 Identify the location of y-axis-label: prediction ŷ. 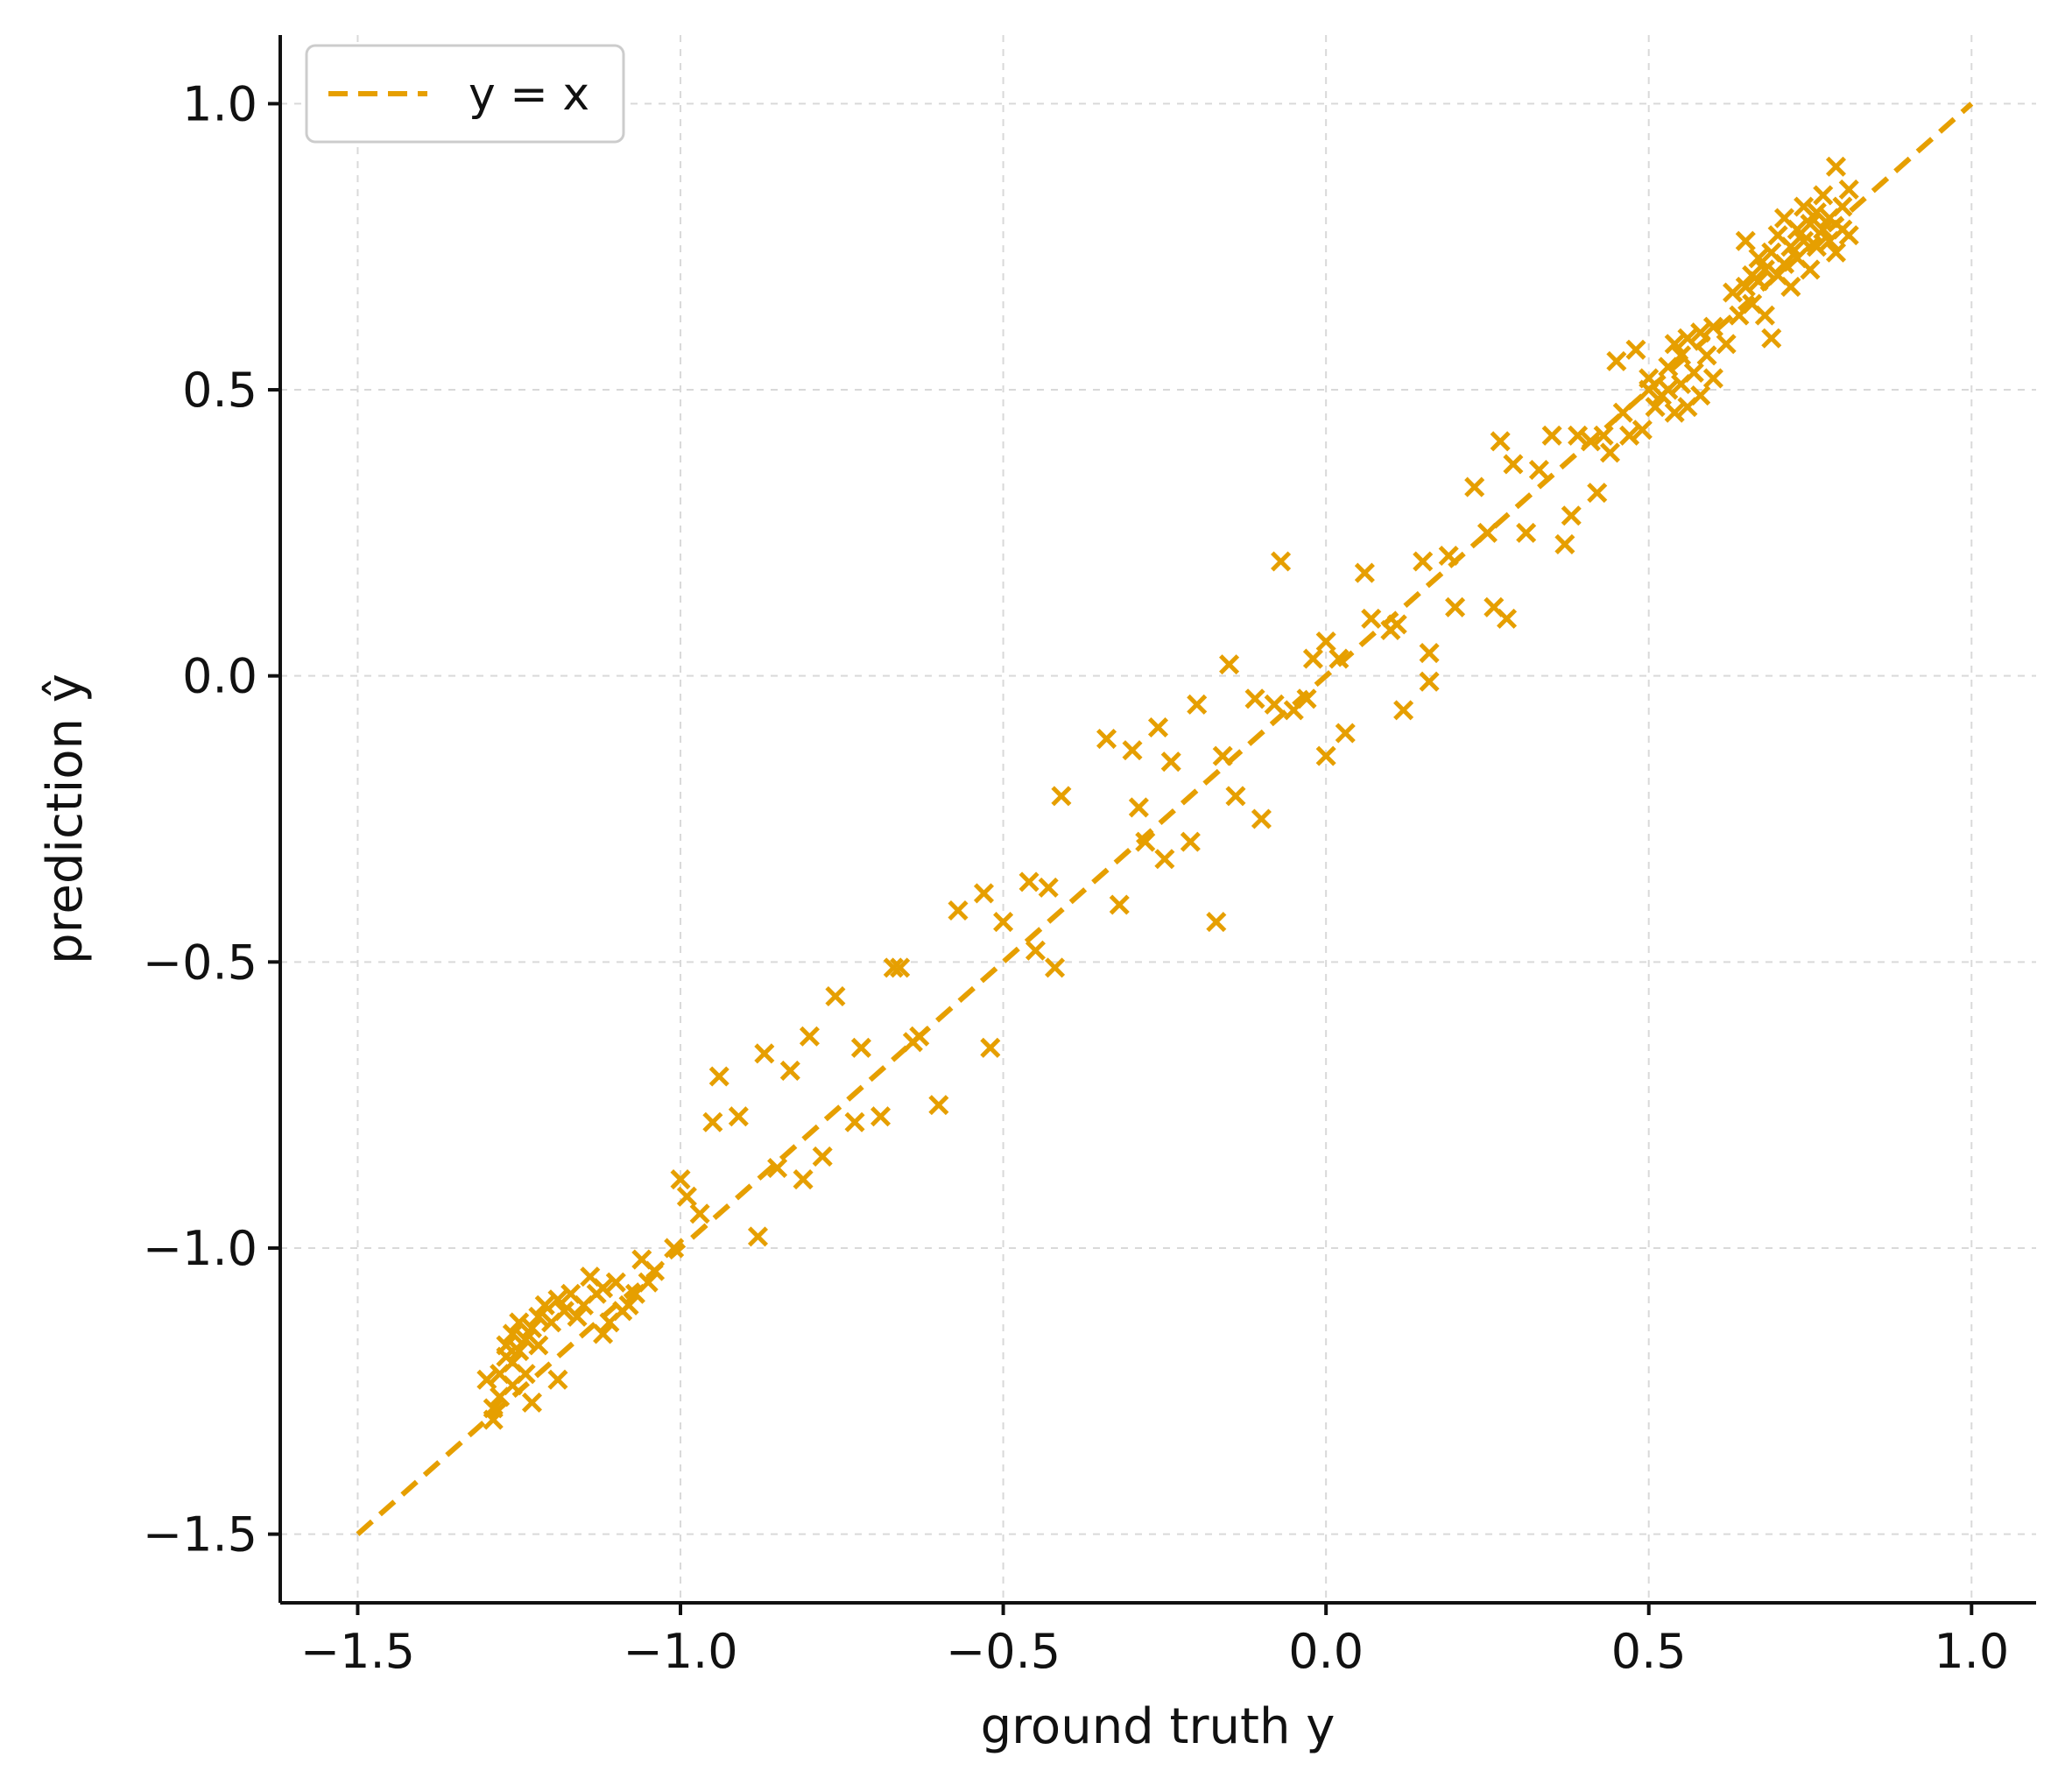
(65, 819).